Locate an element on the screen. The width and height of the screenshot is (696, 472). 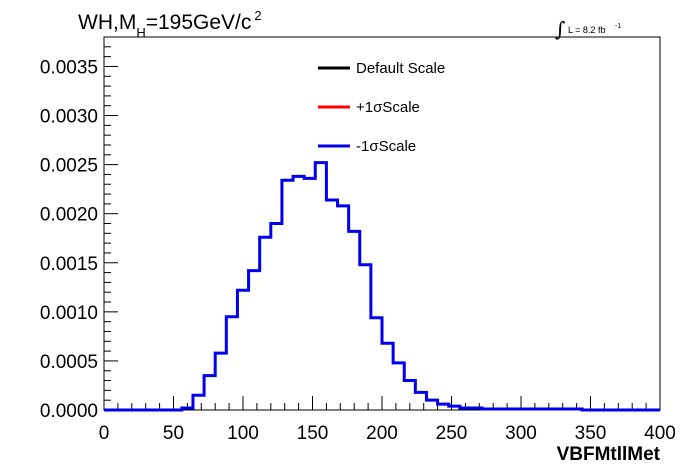
chart-title: WH,MH=195GeV/c 2 is located at coordinates (170, 24).